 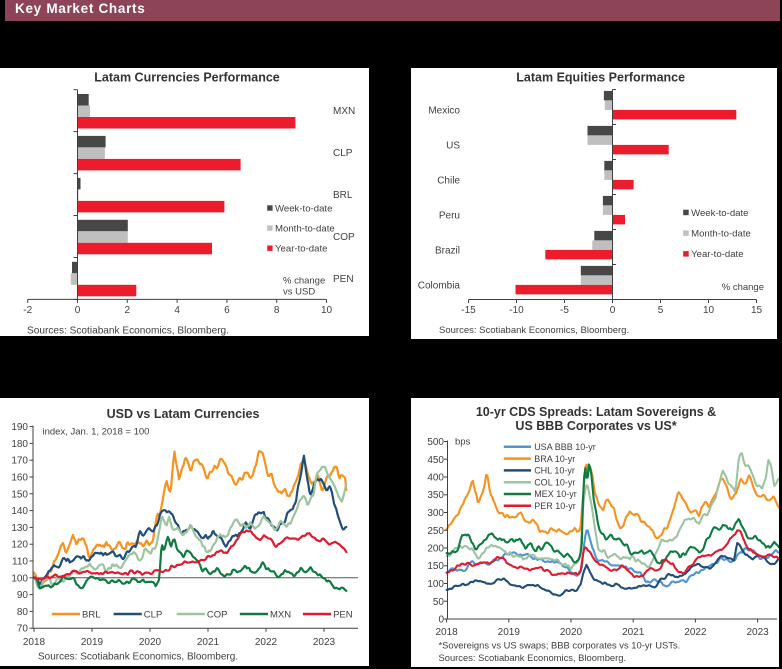 What do you see at coordinates (449, 215) in the screenshot?
I see `svg-text: Peru` at bounding box center [449, 215].